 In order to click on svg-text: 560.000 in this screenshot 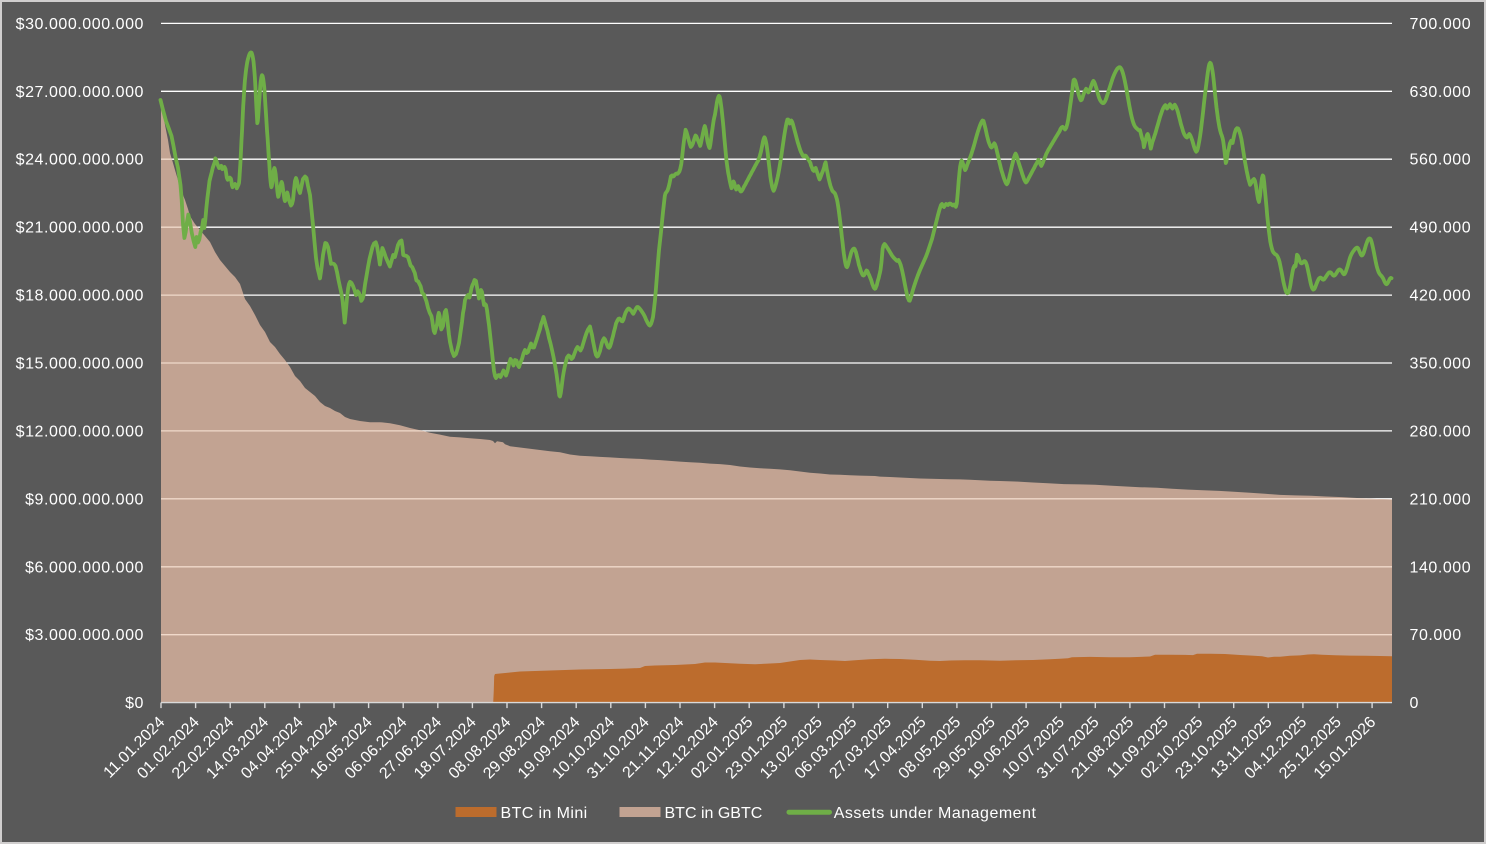, I will do `click(1441, 160)`.